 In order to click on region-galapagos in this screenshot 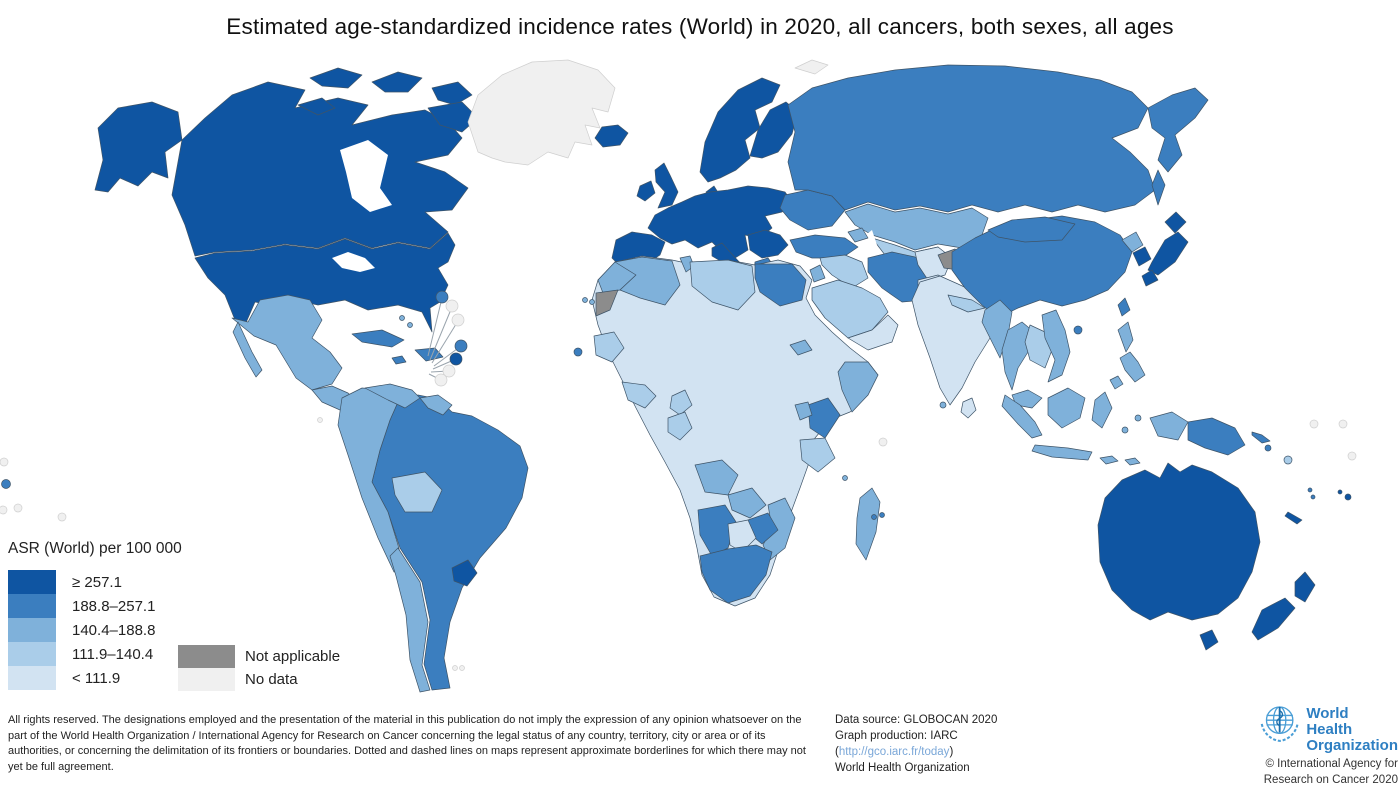, I will do `click(320, 420)`.